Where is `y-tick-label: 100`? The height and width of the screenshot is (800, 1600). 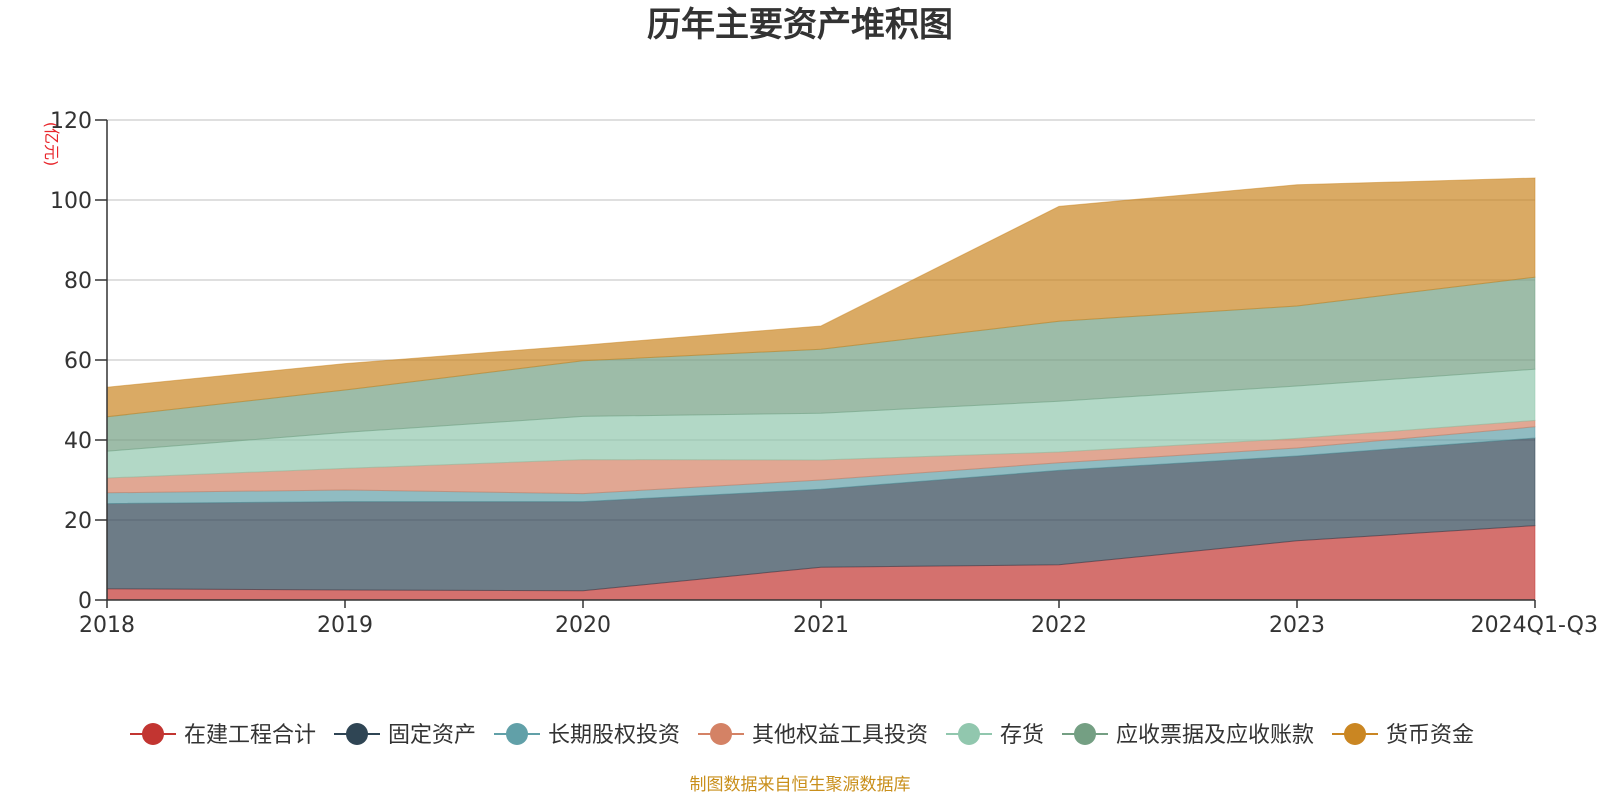
y-tick-label: 100 is located at coordinates (71, 201).